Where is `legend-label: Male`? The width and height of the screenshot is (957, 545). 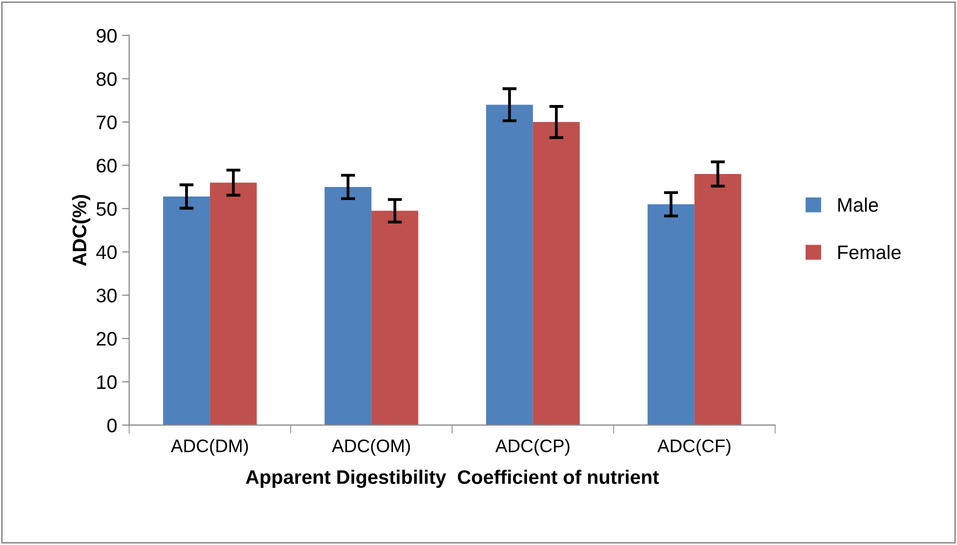 legend-label: Male is located at coordinates (858, 205).